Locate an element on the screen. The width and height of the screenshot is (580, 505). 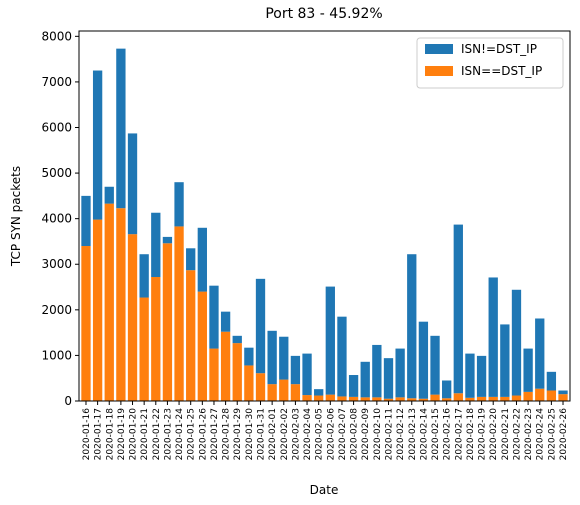
x-tick-label: 2020-01-27 is located at coordinates (215, 434).